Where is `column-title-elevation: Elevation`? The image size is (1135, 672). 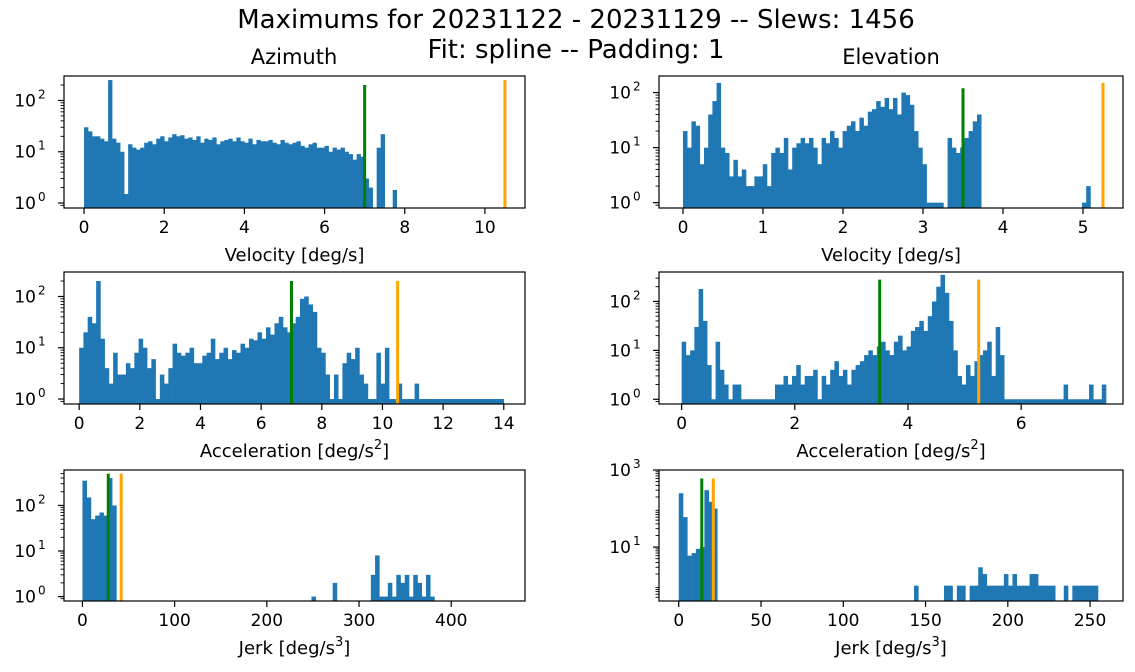 column-title-elevation: Elevation is located at coordinates (891, 57).